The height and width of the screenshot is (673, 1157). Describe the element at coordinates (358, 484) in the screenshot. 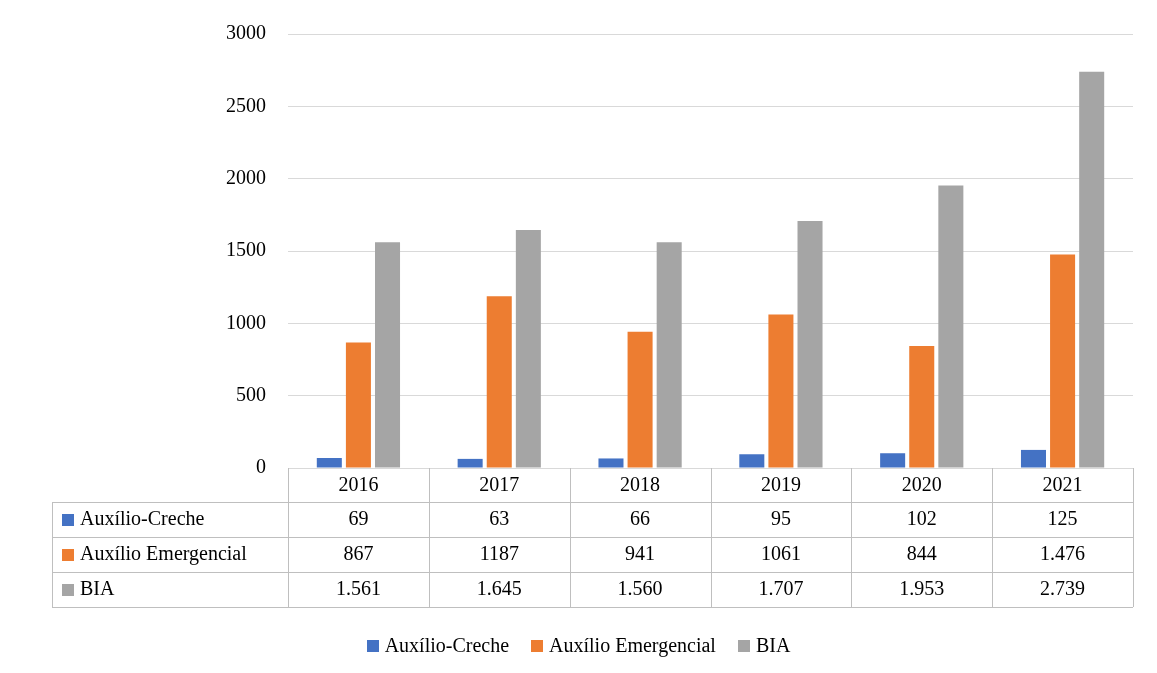

I see `x-tick-label: 2016` at that location.